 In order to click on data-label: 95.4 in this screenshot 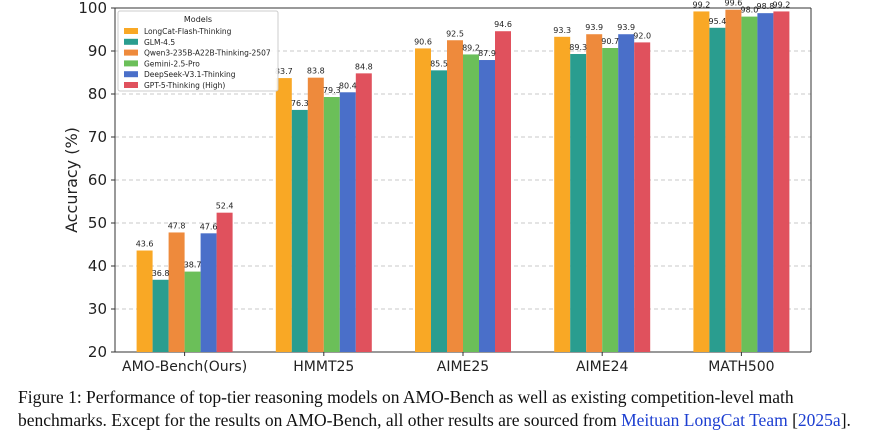, I will do `click(717, 21)`.